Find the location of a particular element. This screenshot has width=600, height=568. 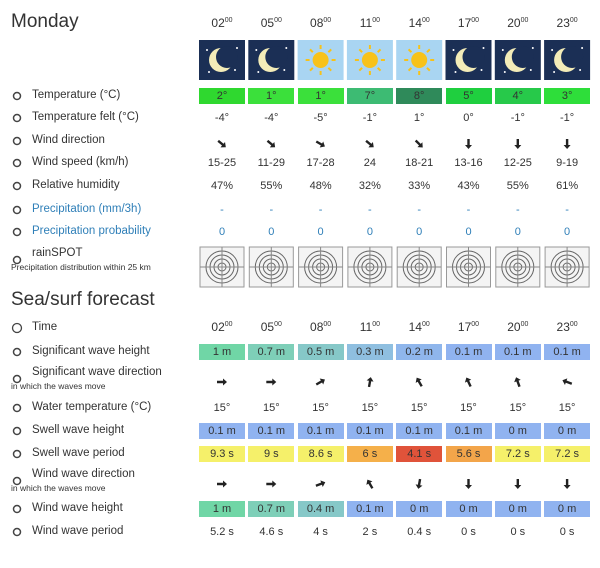

hour: 0200 is located at coordinates (222, 327).